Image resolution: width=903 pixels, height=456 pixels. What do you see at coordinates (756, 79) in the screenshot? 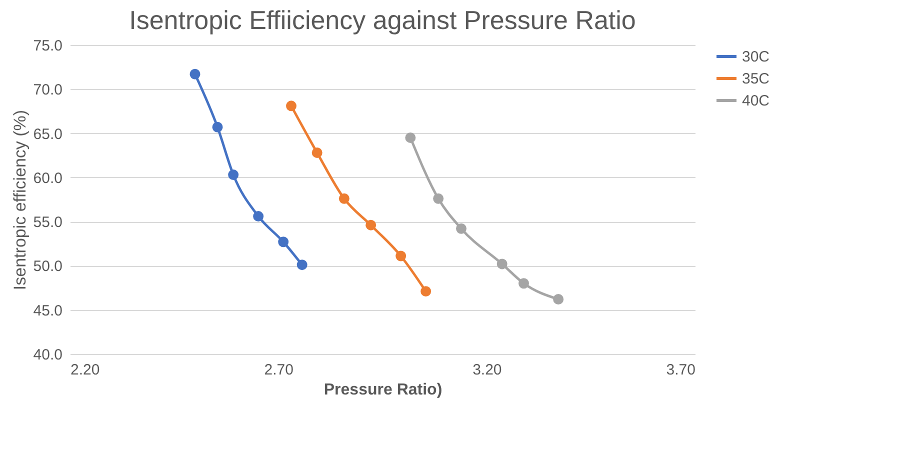
I see `legend-label: 35C` at bounding box center [756, 79].